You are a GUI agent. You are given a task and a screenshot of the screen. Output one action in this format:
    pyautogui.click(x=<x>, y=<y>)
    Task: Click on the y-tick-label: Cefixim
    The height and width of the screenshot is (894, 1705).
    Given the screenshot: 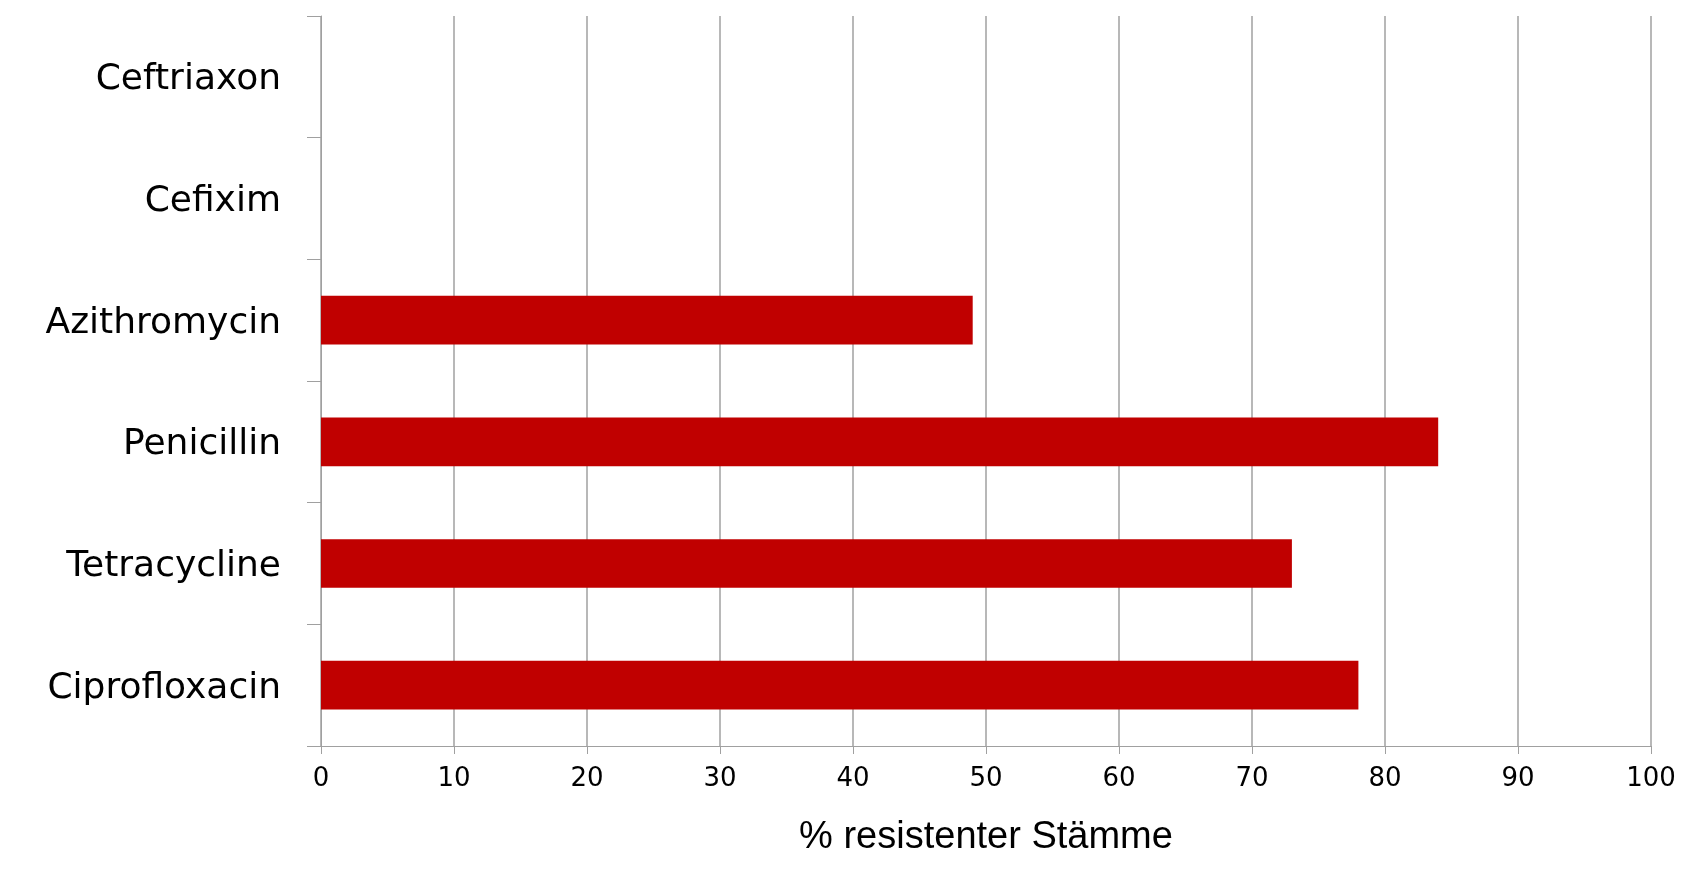 What is the action you would take?
    pyautogui.click(x=212, y=198)
    